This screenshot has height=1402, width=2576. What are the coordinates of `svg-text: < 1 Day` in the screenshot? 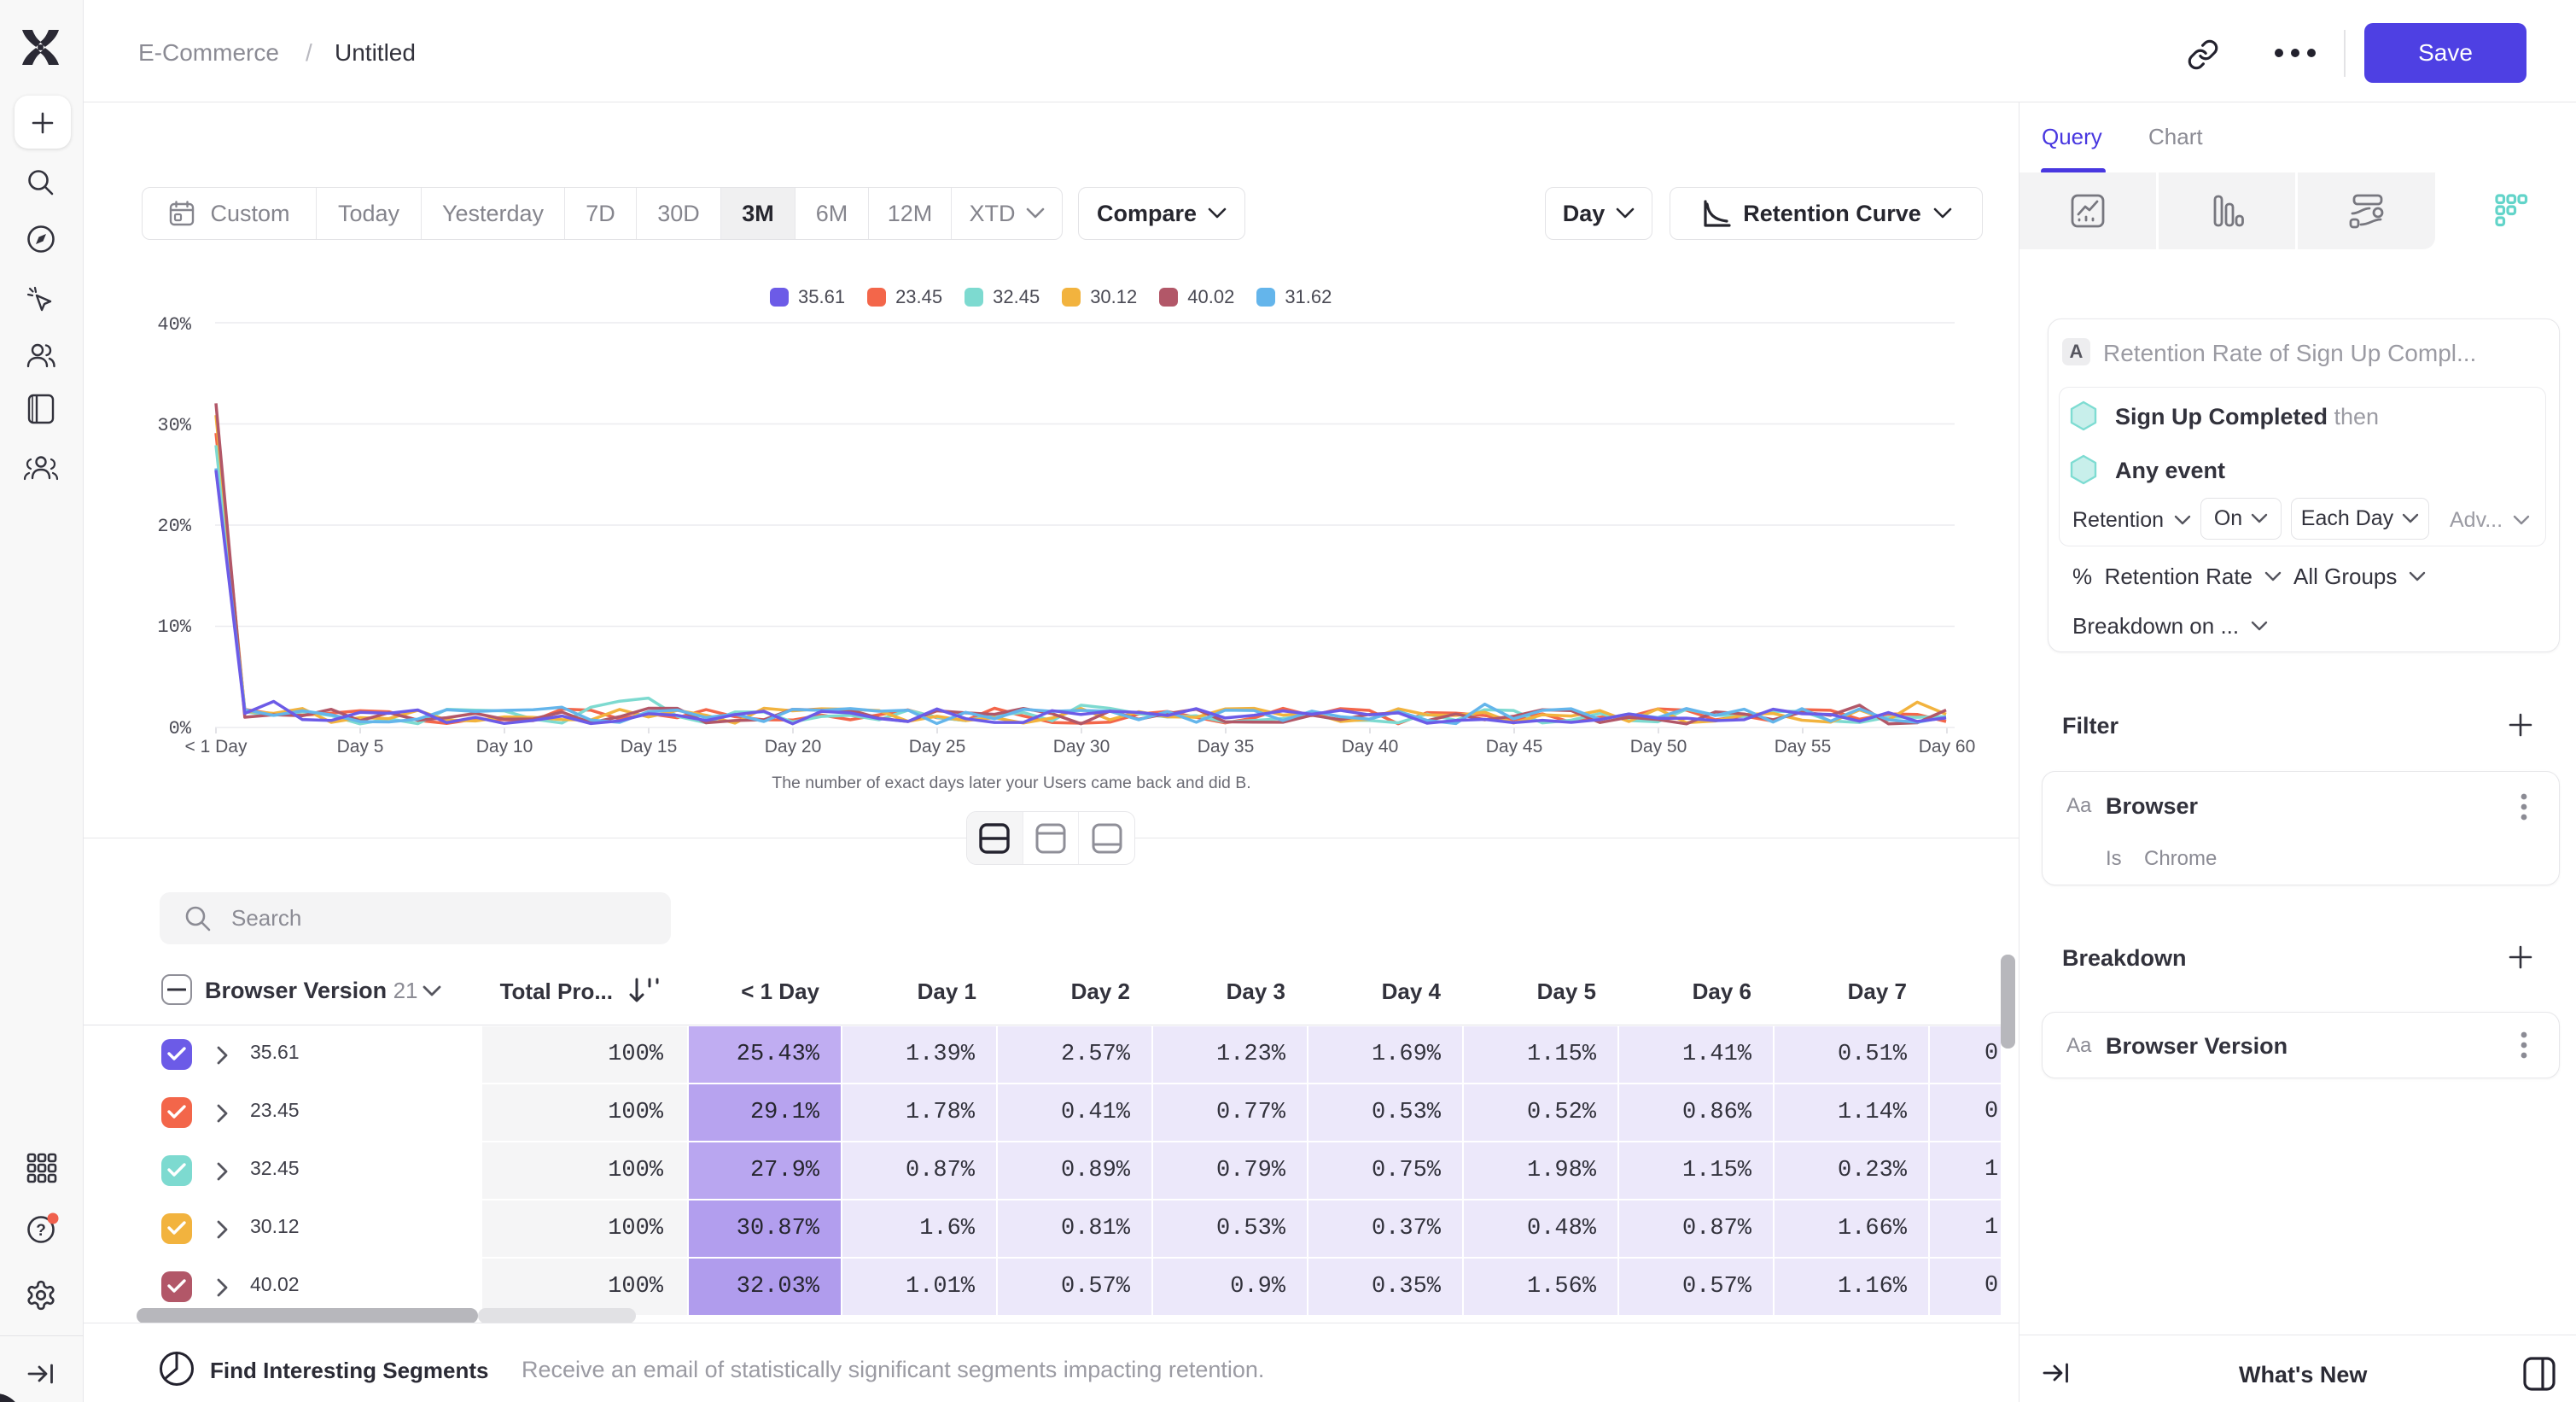 It's located at (216, 747).